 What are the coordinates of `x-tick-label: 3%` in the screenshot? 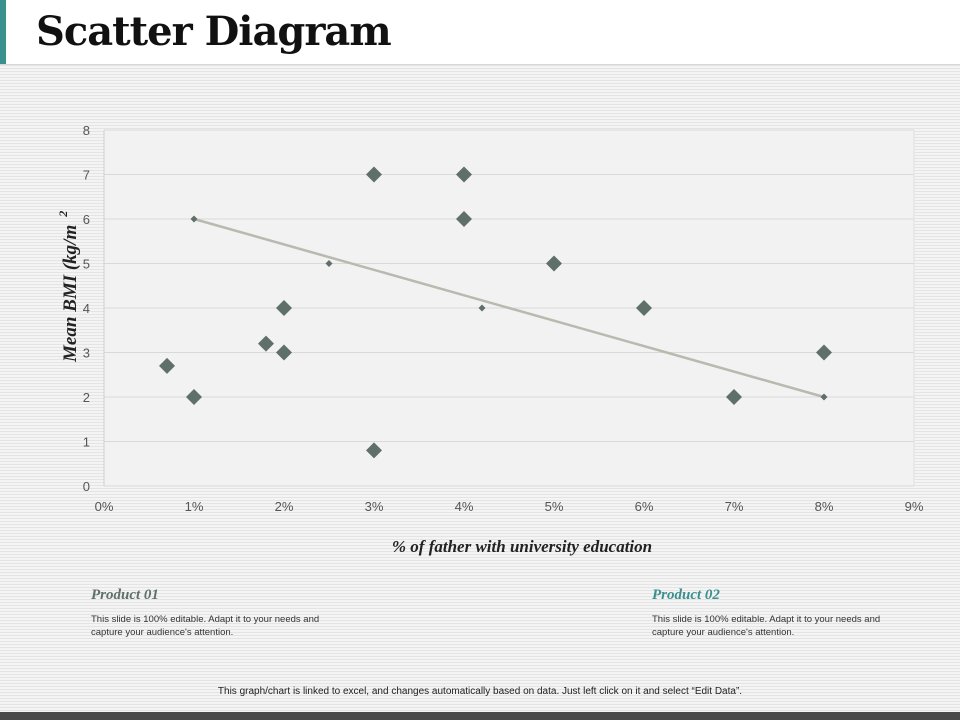 It's located at (374, 506).